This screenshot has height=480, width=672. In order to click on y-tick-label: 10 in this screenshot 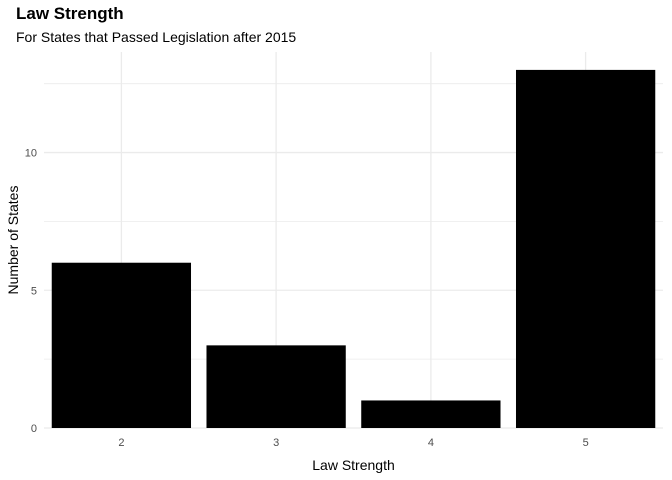, I will do `click(31, 154)`.